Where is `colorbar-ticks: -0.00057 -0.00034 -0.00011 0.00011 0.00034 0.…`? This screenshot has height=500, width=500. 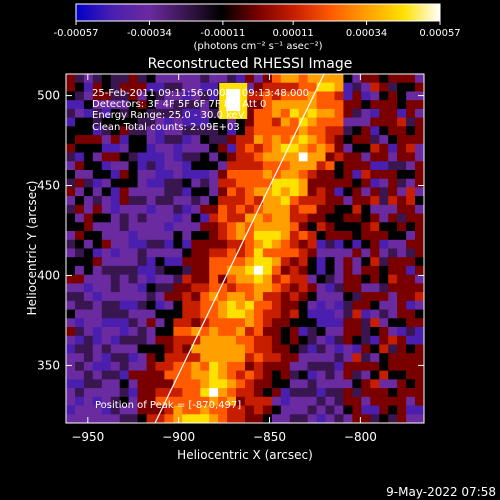 colorbar-ticks: -0.00057 -0.00034 -0.00011 0.00011 0.00034 0.… is located at coordinates (257, 30).